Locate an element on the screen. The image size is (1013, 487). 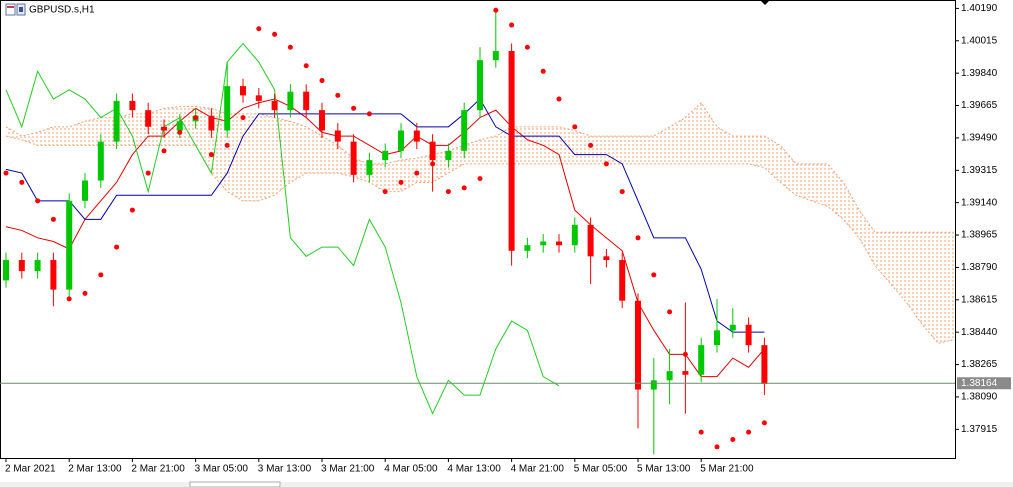
y-tick-label: 1.39840 is located at coordinates (979, 73).